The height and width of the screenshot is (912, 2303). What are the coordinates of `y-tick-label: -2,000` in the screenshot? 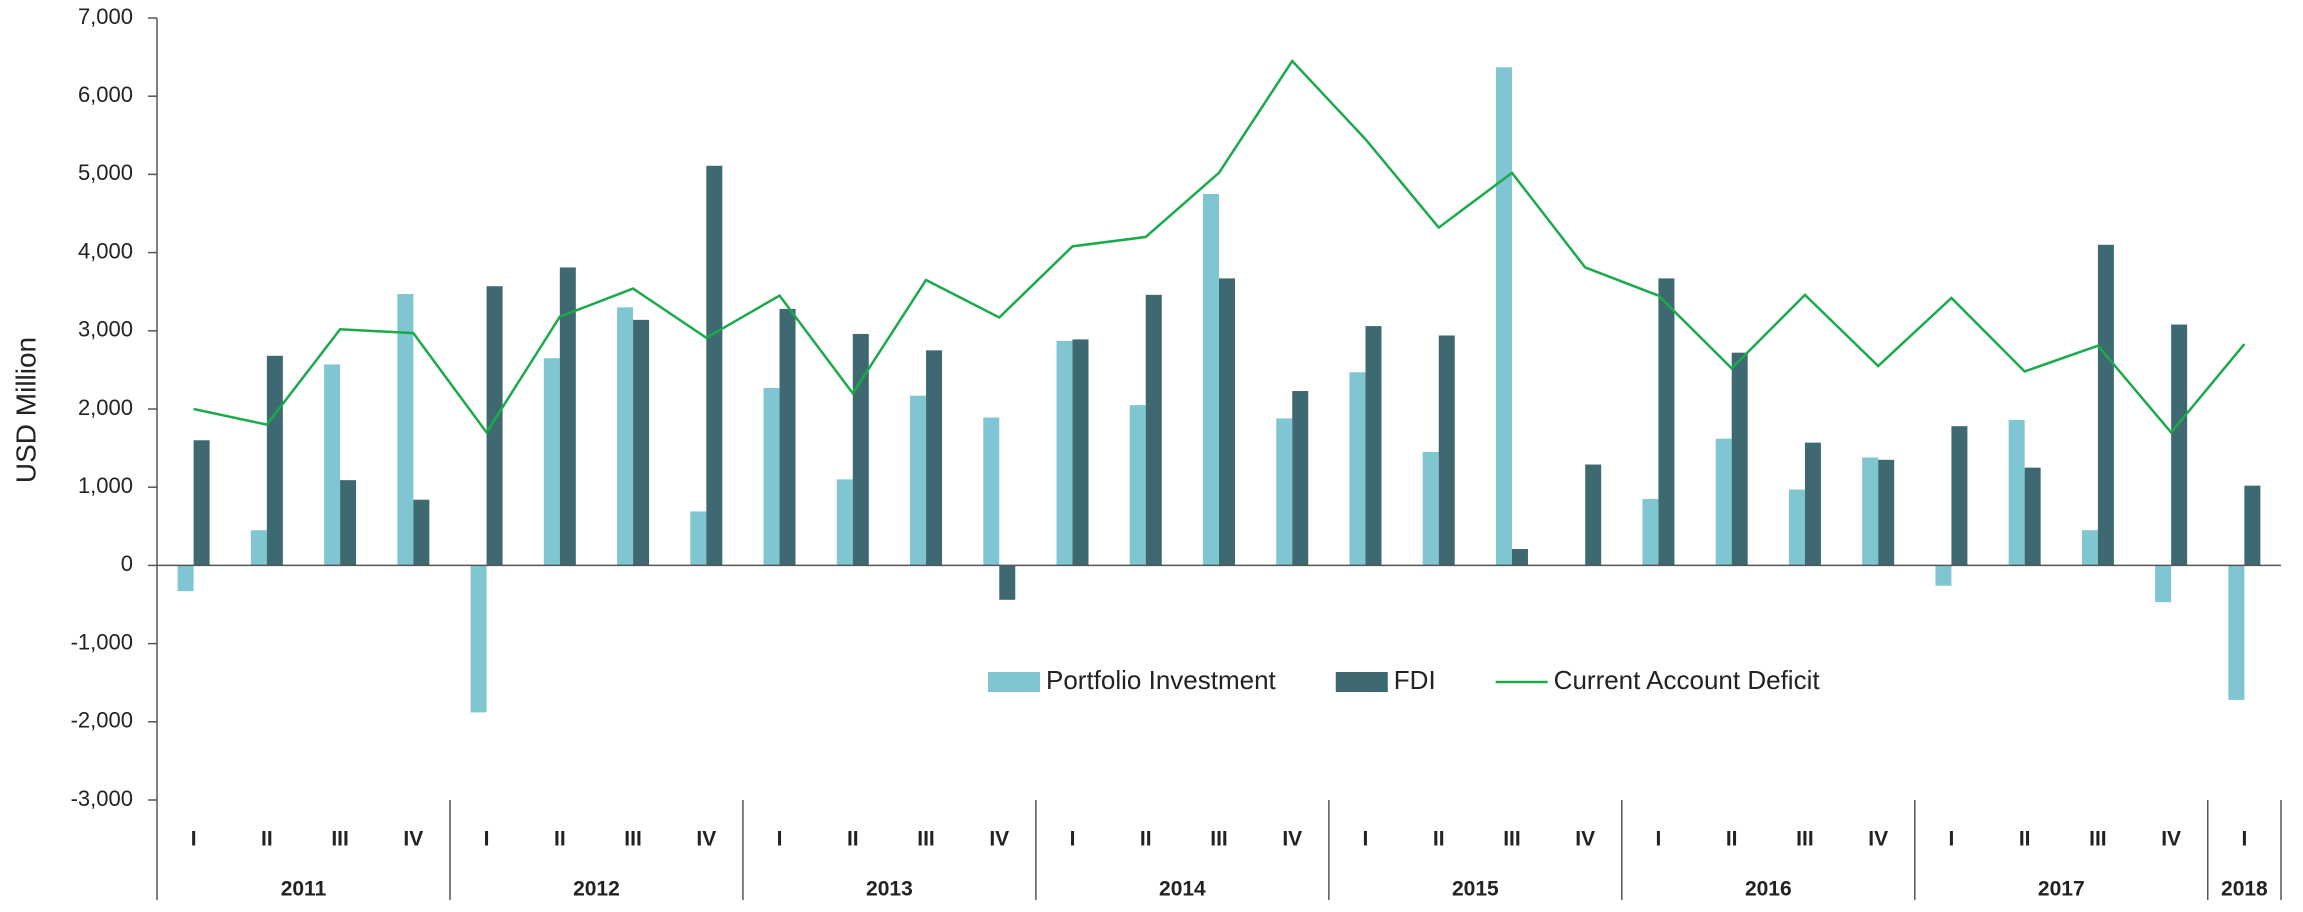 It's located at (102, 720).